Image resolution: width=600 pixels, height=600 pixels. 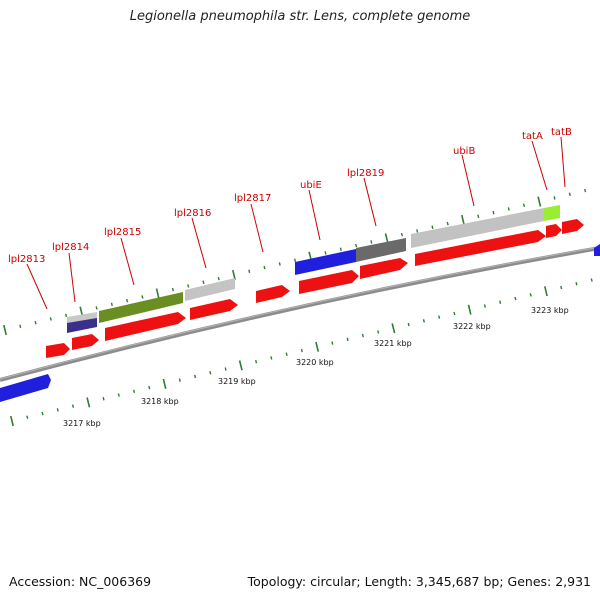 What do you see at coordinates (370, 202) in the screenshot?
I see `leader-lpl2819` at bounding box center [370, 202].